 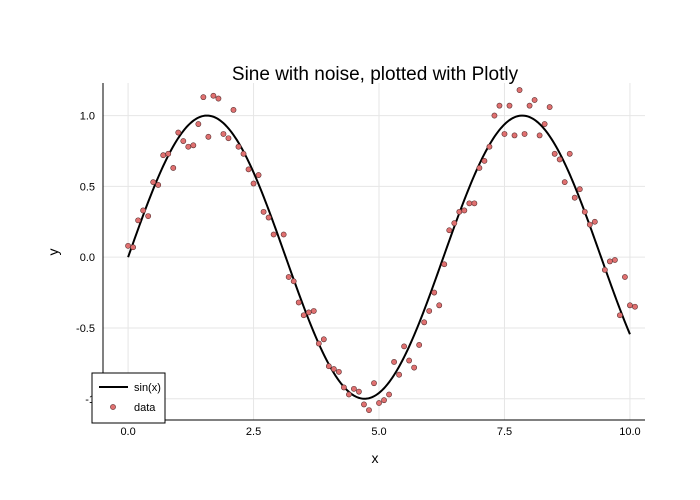 What do you see at coordinates (145, 408) in the screenshot?
I see `legend-label-data: data` at bounding box center [145, 408].